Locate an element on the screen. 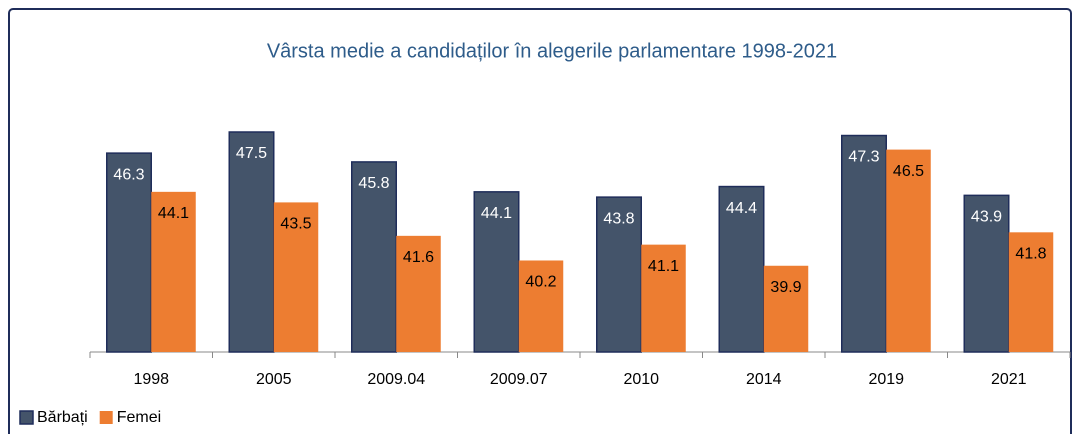 This screenshot has width=1079, height=434. x-tick-label: 1998 is located at coordinates (151, 379).